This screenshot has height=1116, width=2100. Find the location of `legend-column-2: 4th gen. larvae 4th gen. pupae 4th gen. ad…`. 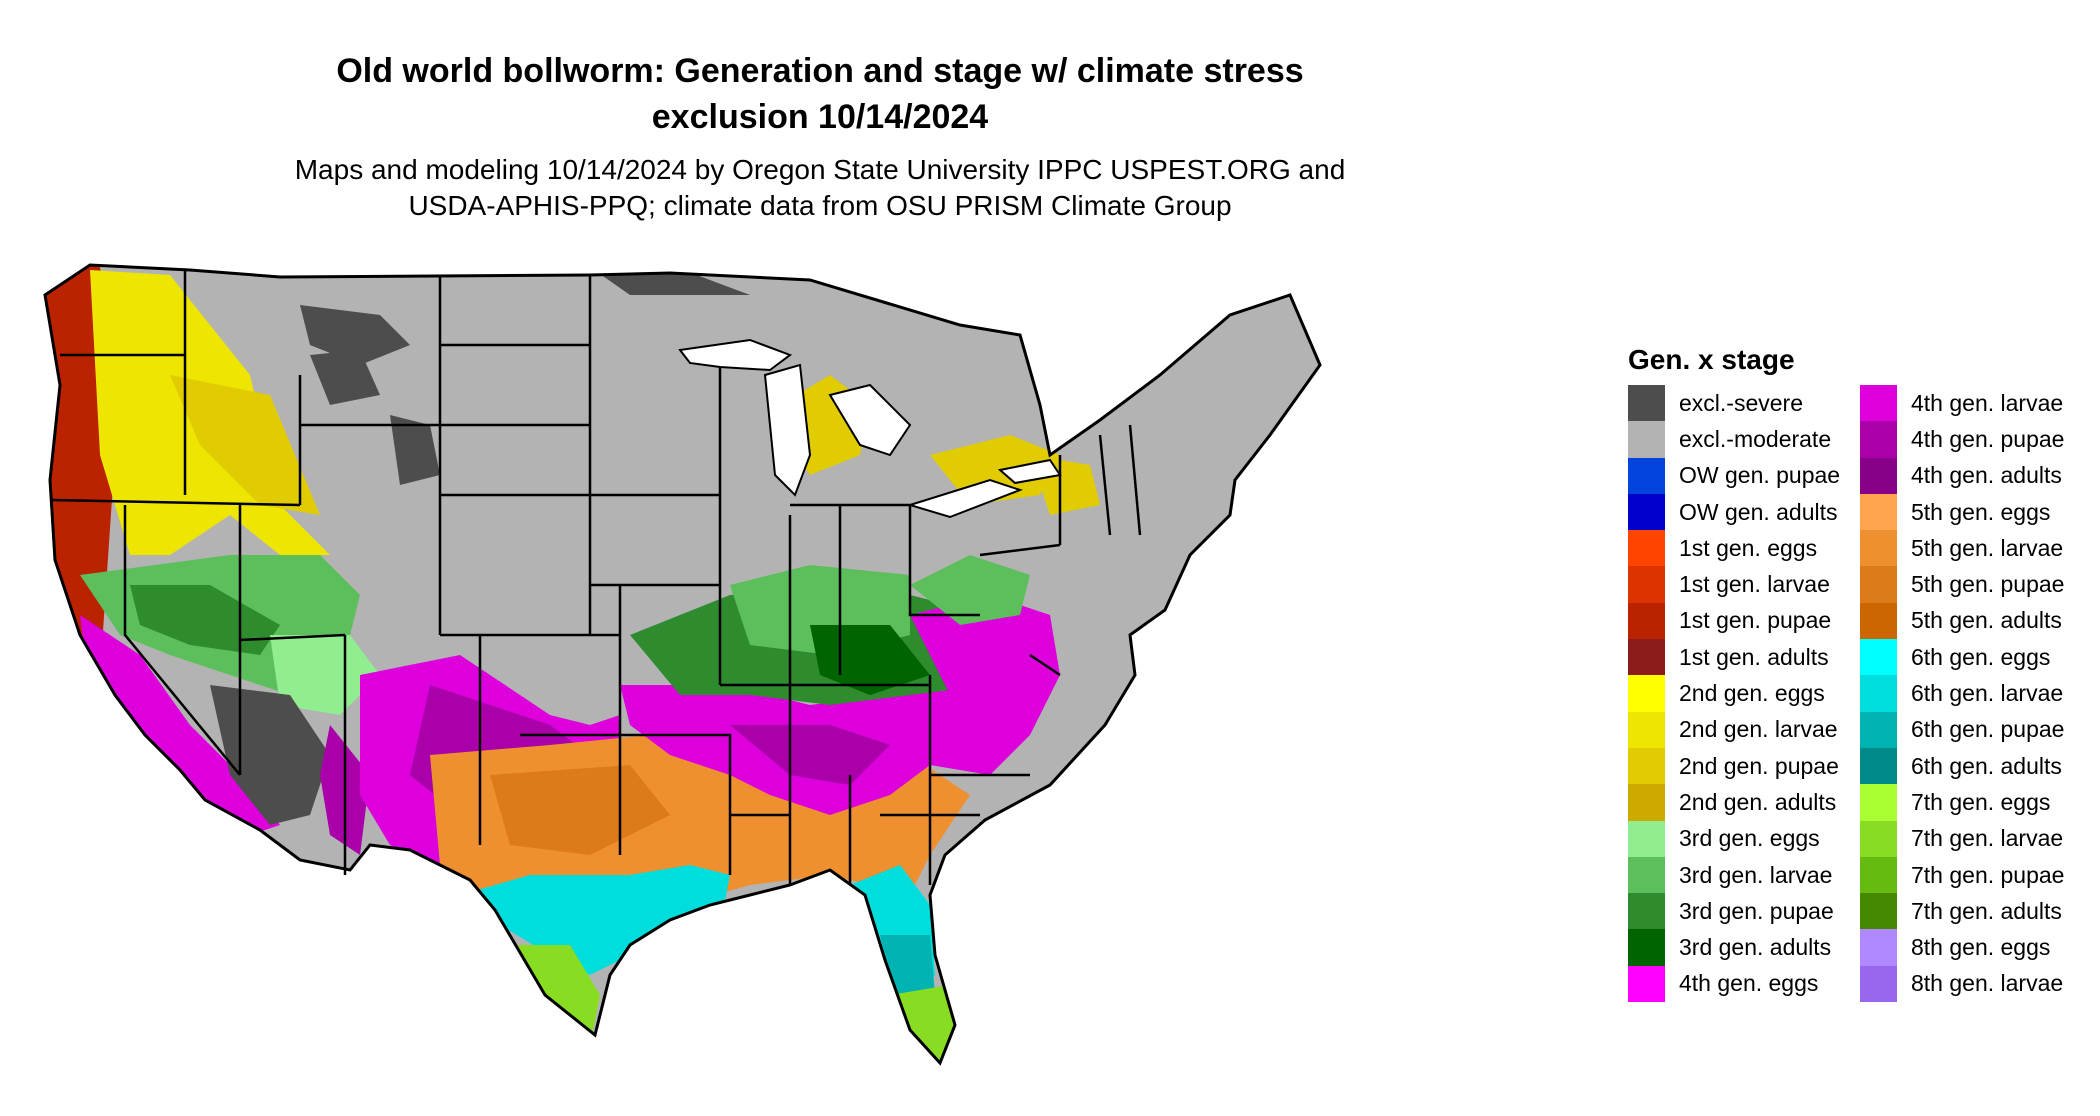

legend-column-2: 4th gen. larvae 4th gen. pupae 4th gen. ad… is located at coordinates (1977, 694).